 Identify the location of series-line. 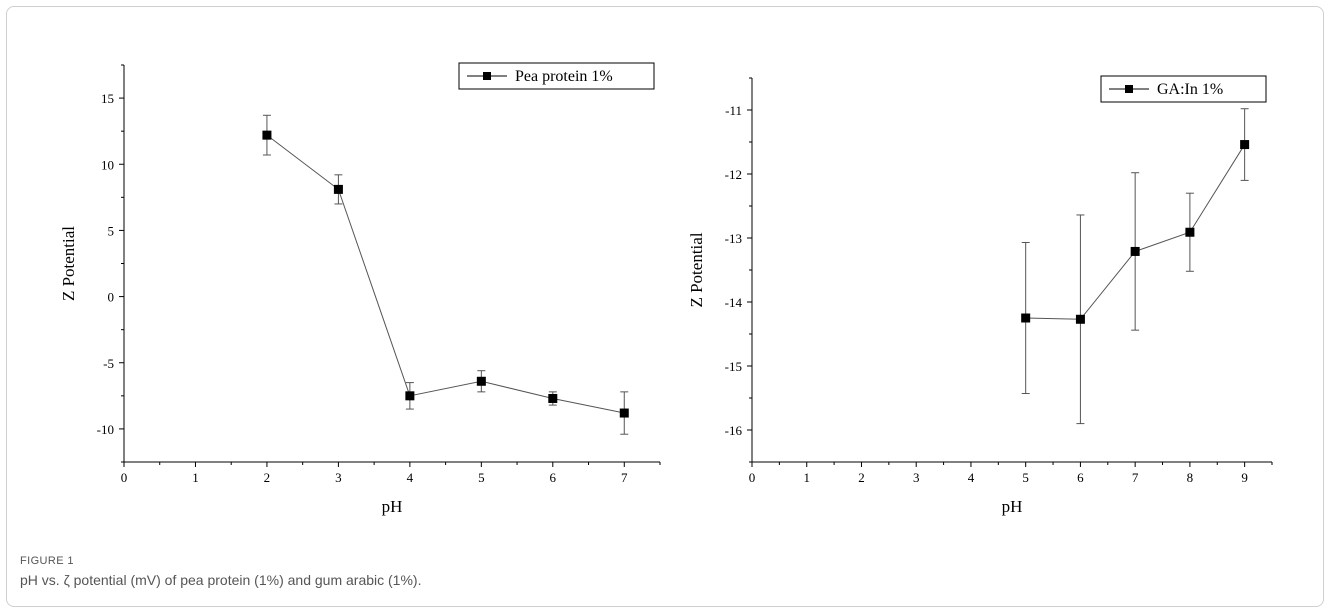
(445, 274).